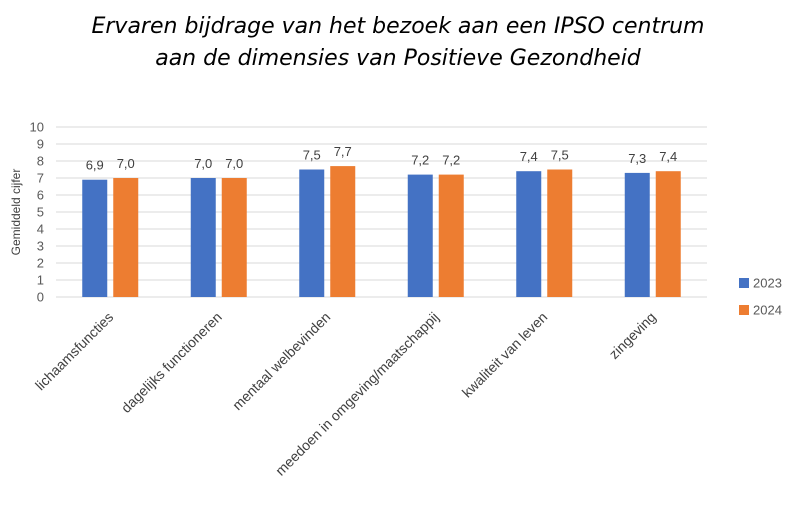 Image resolution: width=797 pixels, height=519 pixels. What do you see at coordinates (74, 351) in the screenshot?
I see `category-label: lichaamsfuncties` at bounding box center [74, 351].